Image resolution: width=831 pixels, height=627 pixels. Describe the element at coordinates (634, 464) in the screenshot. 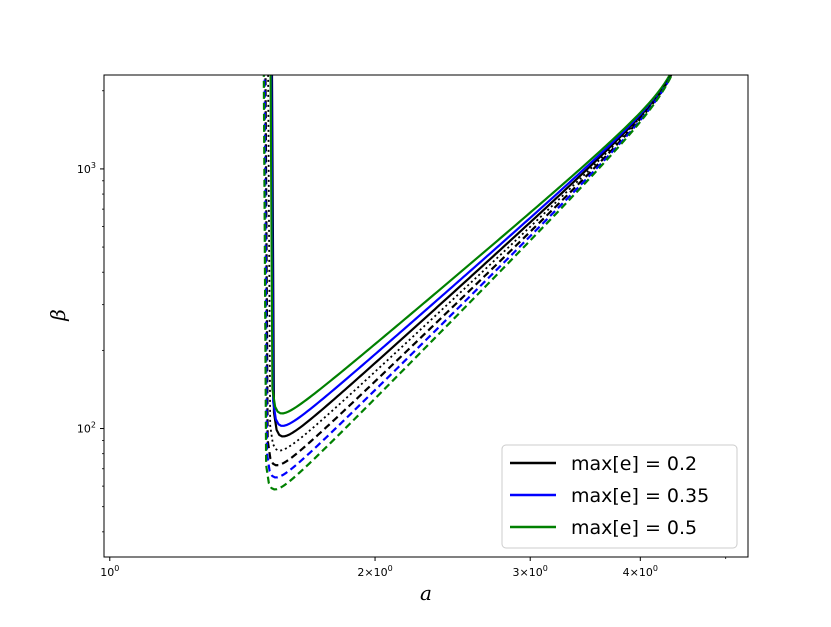

I see `legend-label: max[e] = 0.2` at that location.